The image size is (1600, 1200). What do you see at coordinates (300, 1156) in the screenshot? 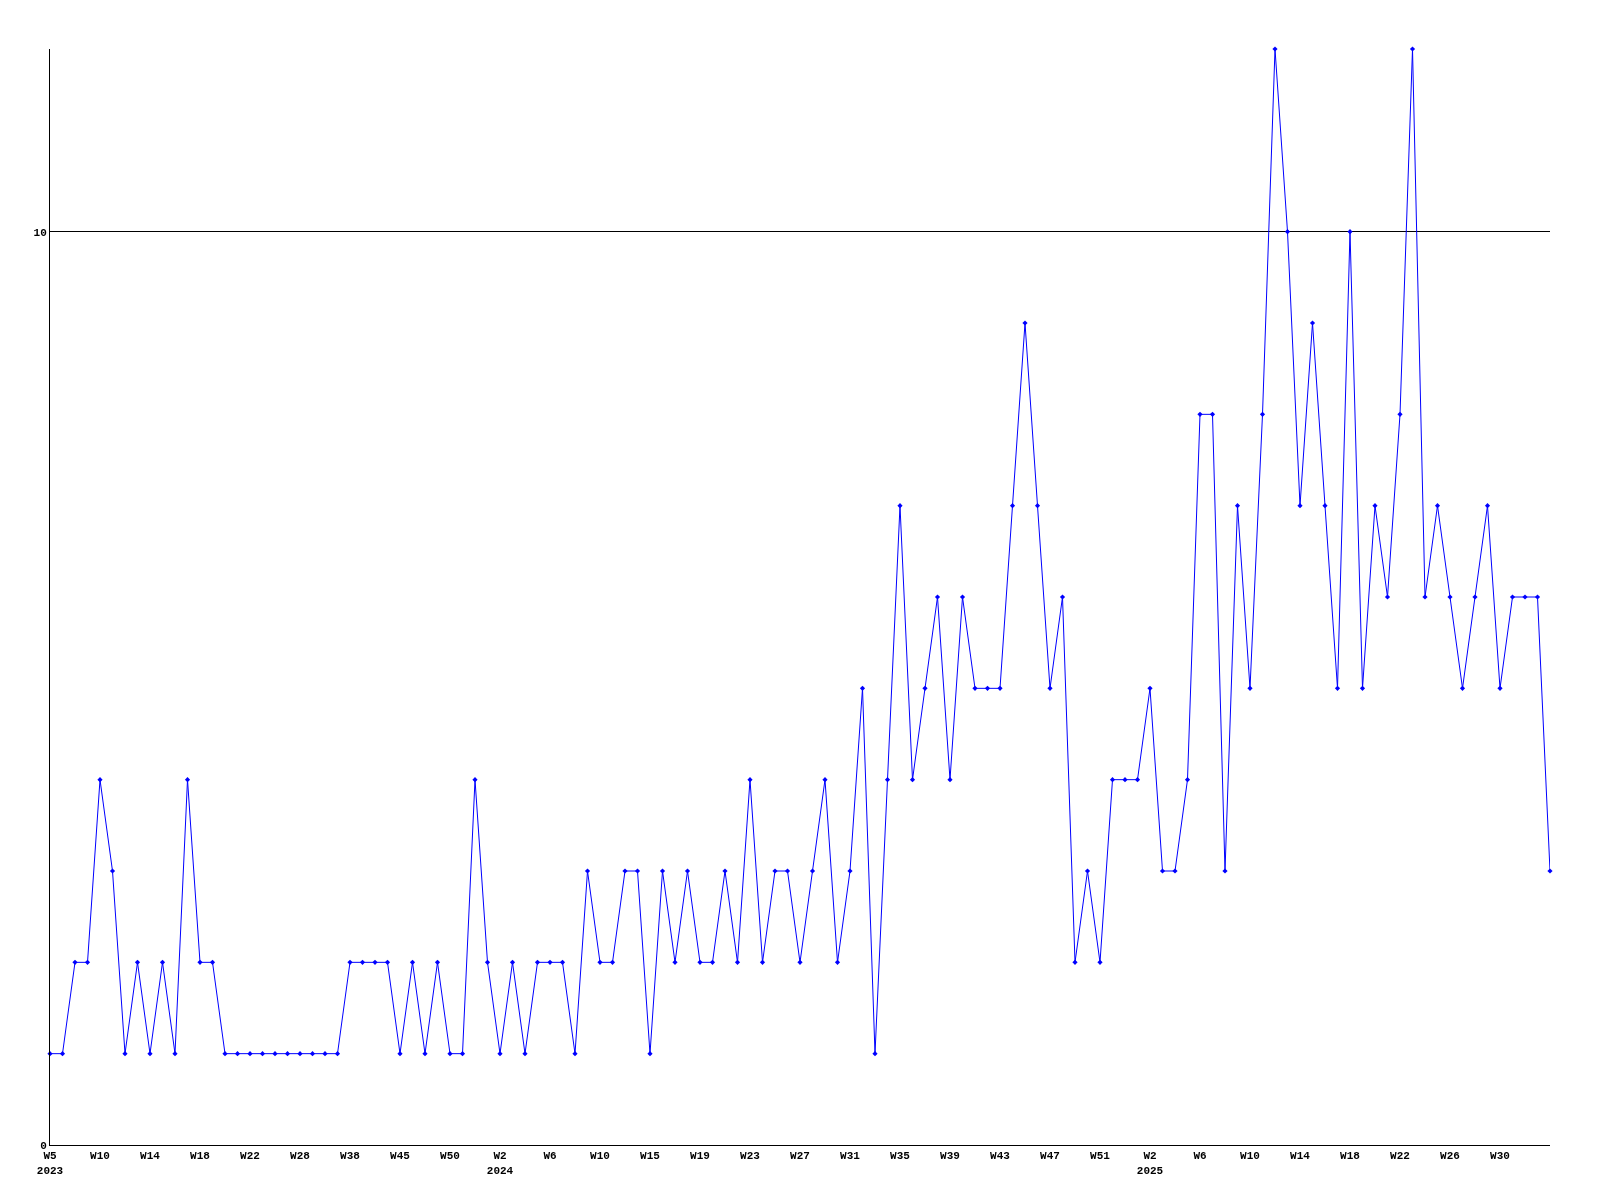
I see `x-tick-label: W28` at bounding box center [300, 1156].